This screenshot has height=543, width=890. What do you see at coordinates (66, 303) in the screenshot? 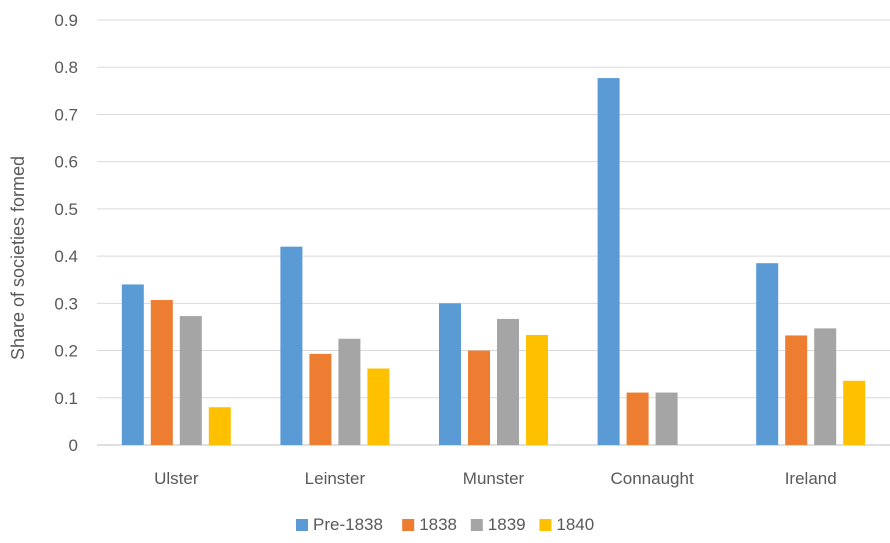
I see `y-tick-label: 0.3` at bounding box center [66, 303].